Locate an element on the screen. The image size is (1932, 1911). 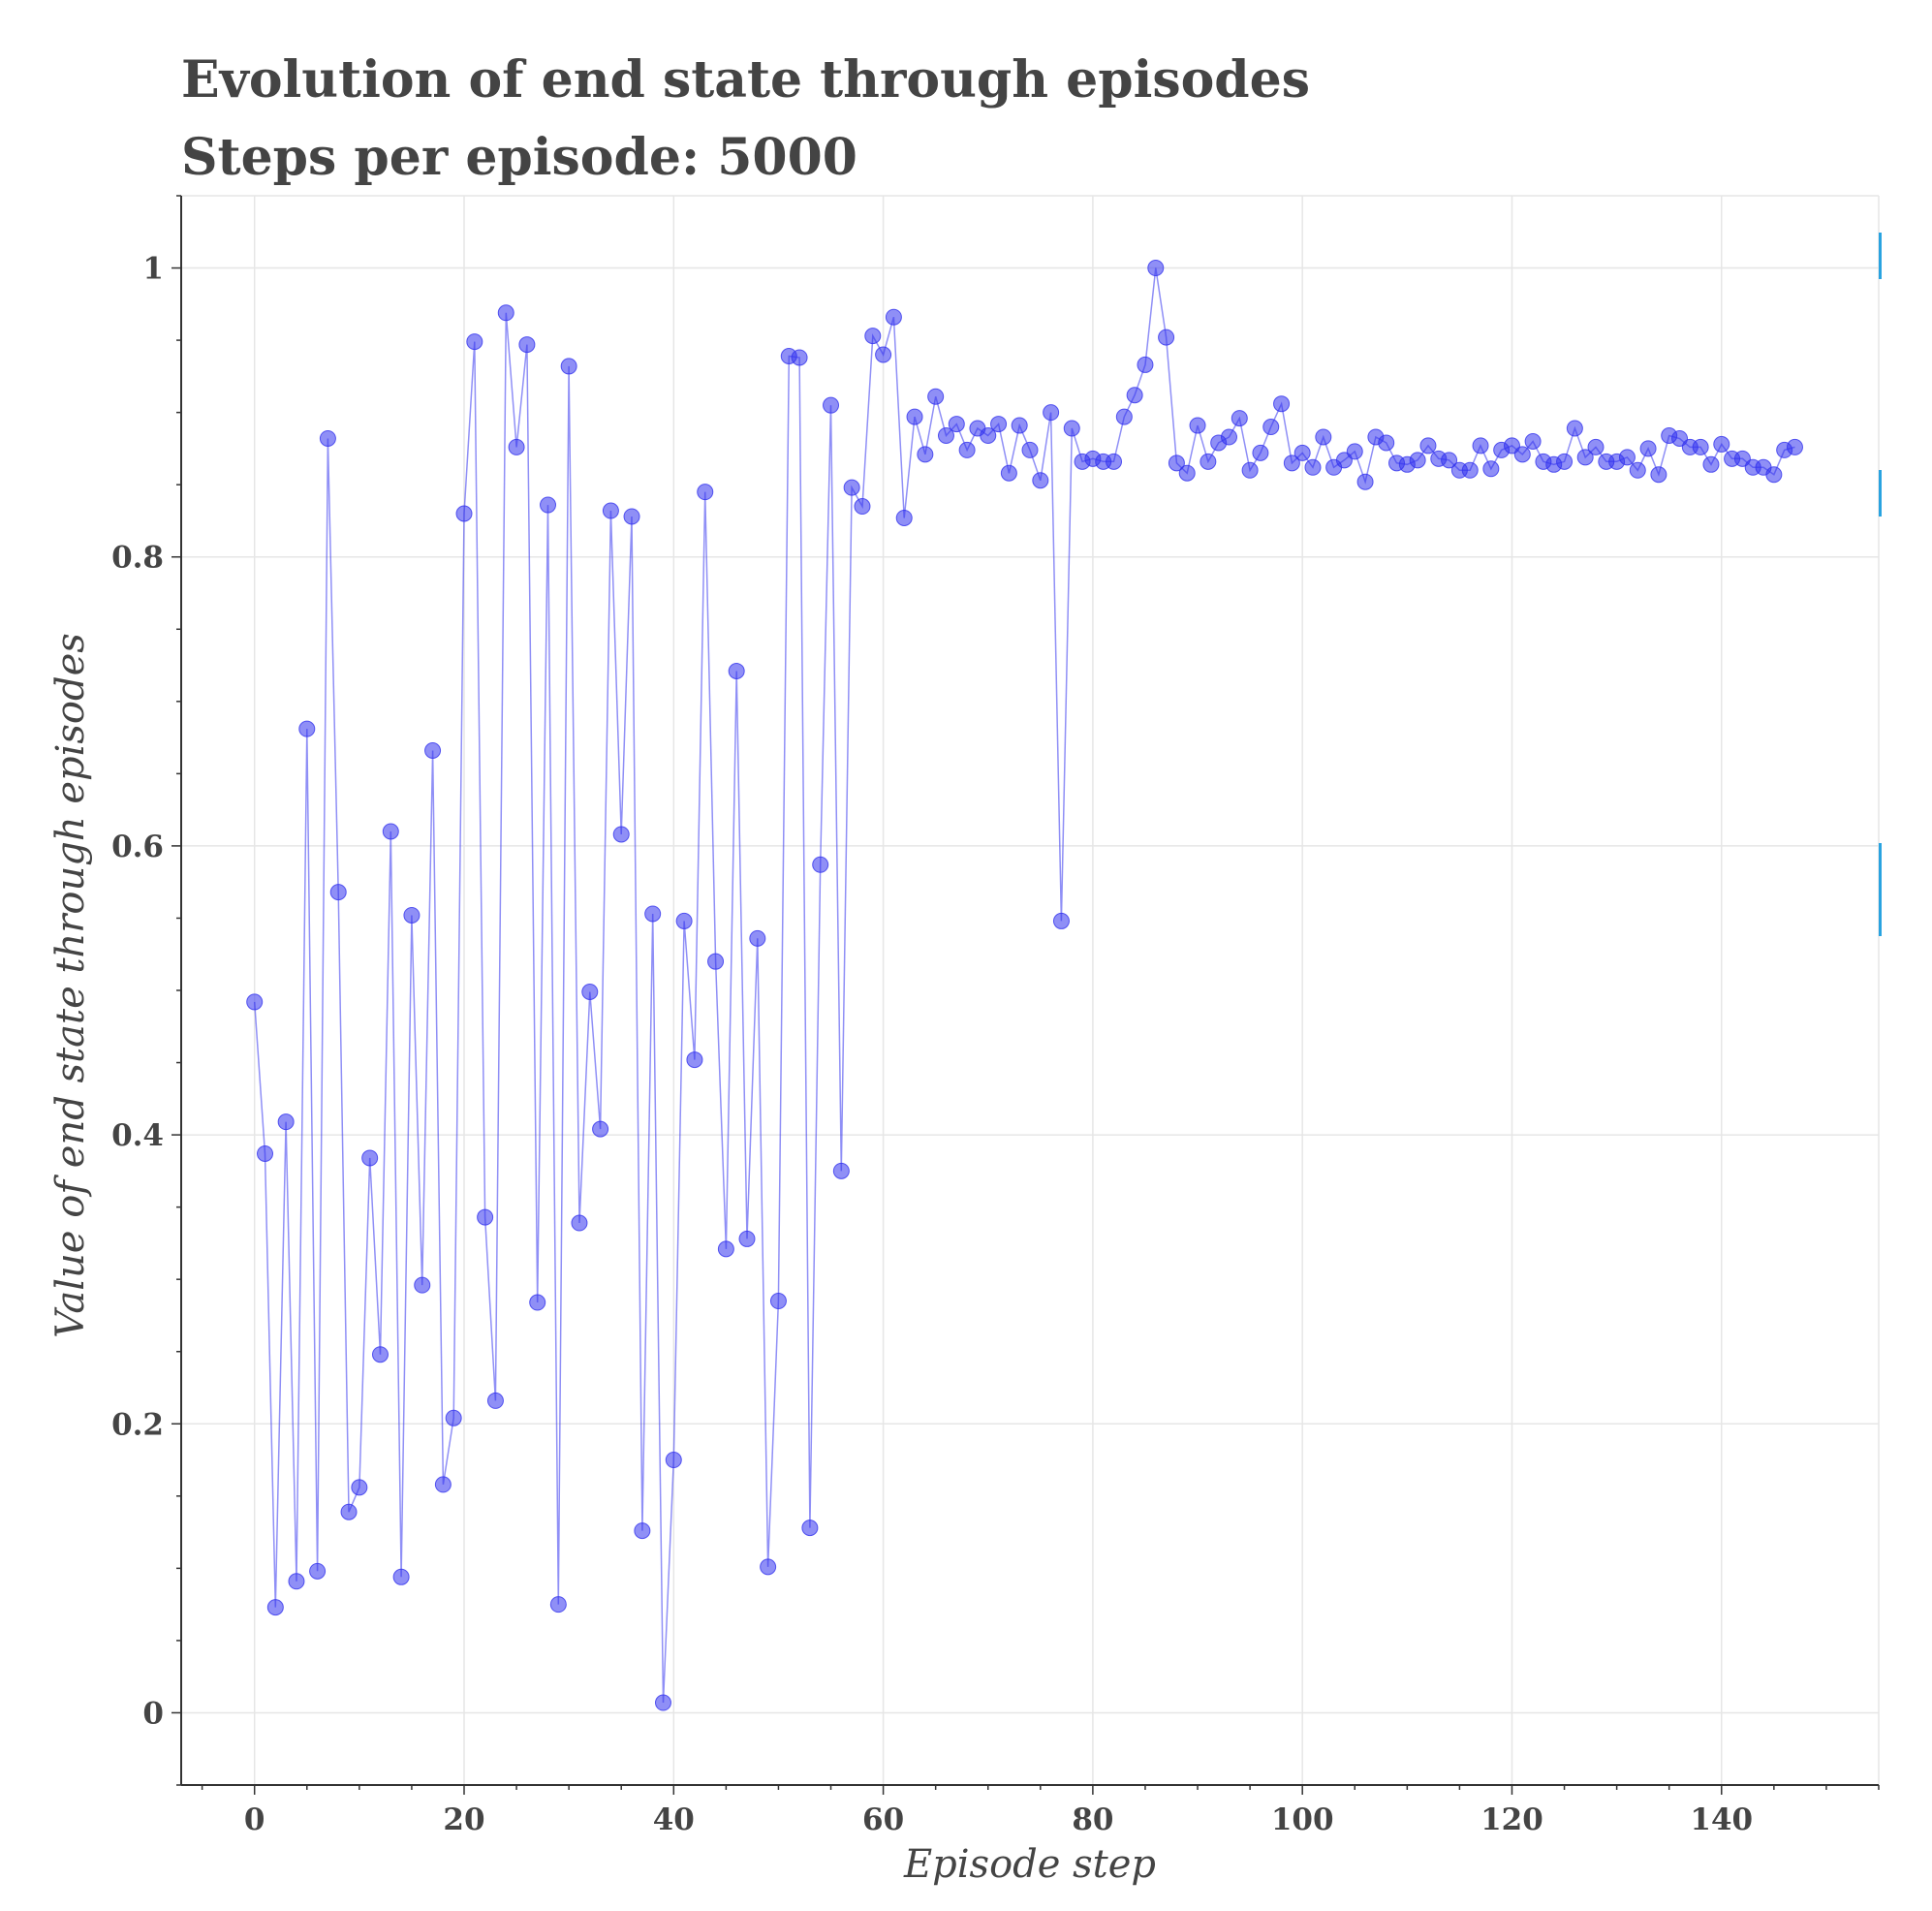
y-tick-label: 0.8 is located at coordinates (137, 558).